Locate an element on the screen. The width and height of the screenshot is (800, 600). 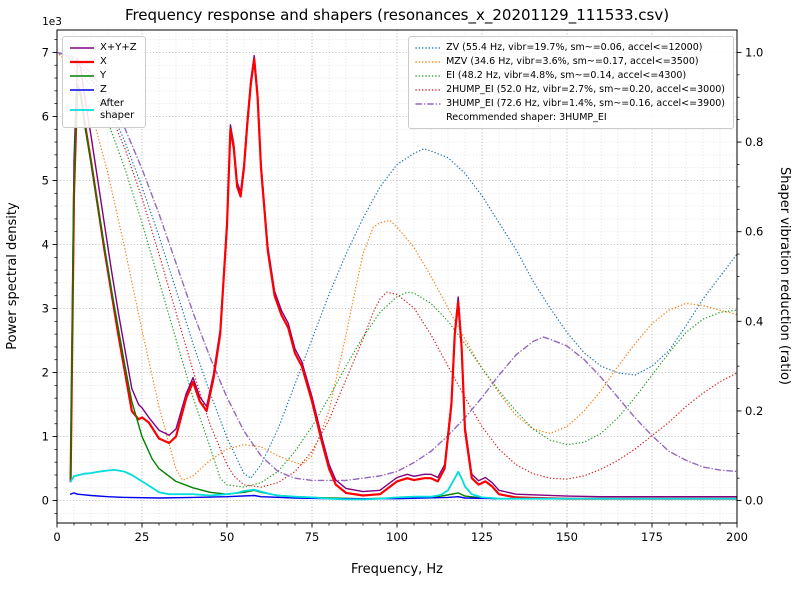
legend-note: Recommended shaper: 3HUMP_EI is located at coordinates (570, 117).